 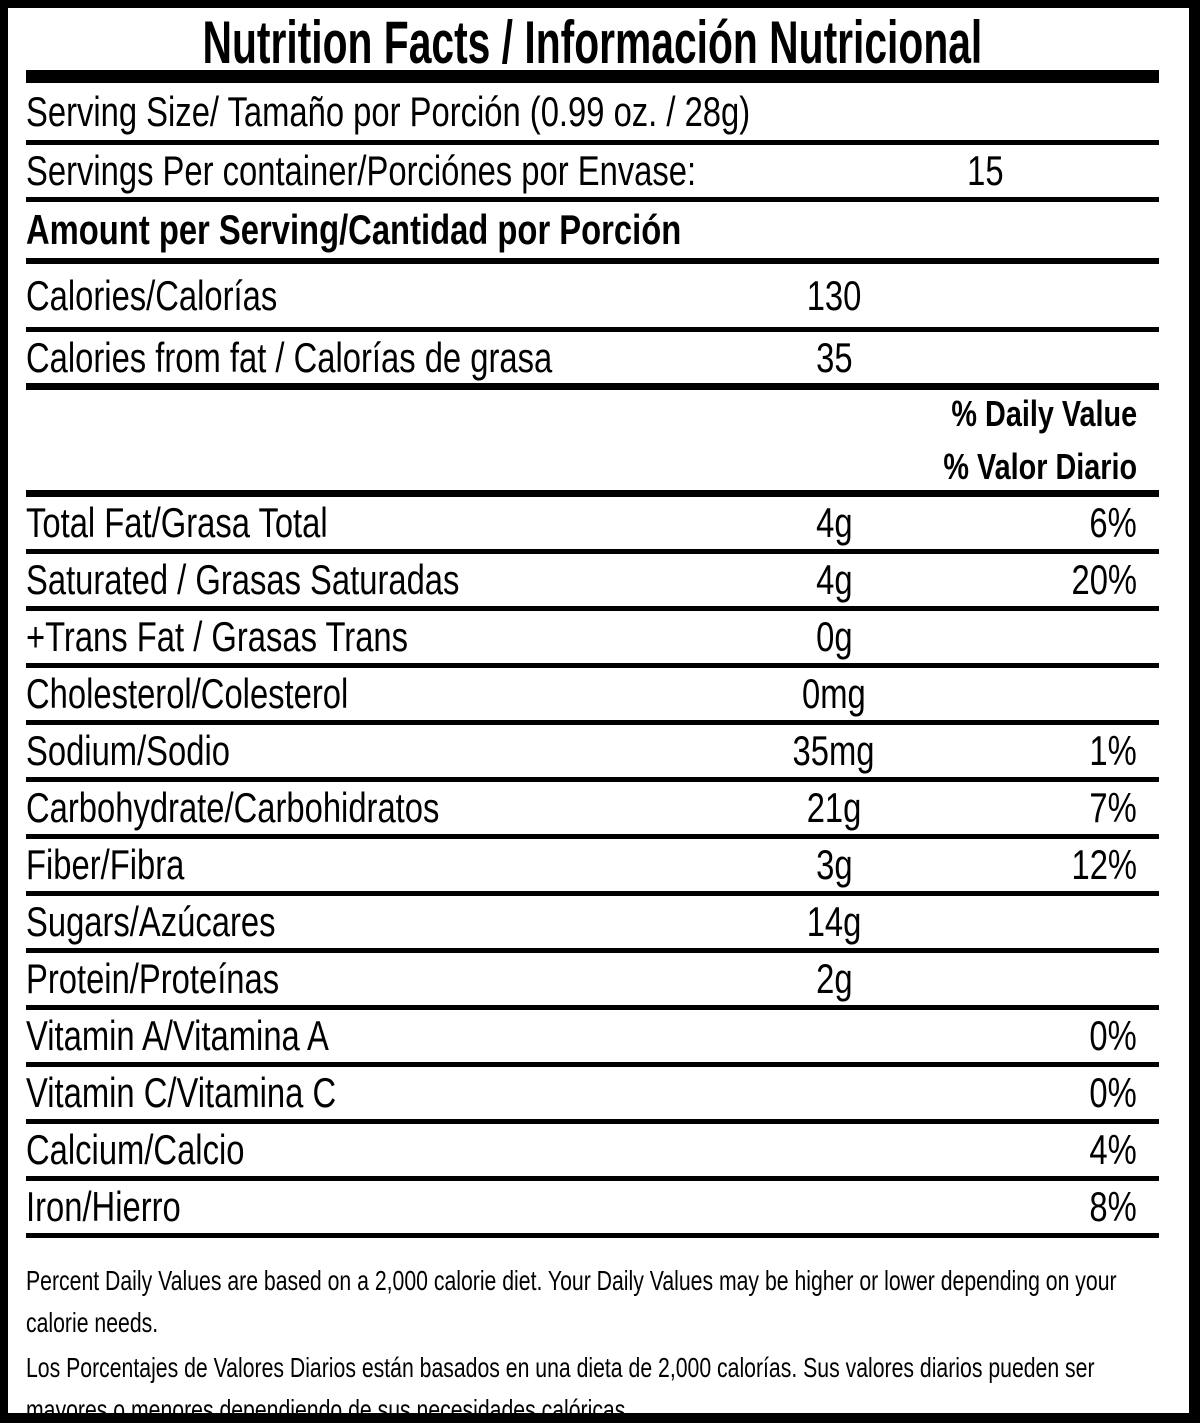 I want to click on calories-value: 130, so click(x=834, y=295).